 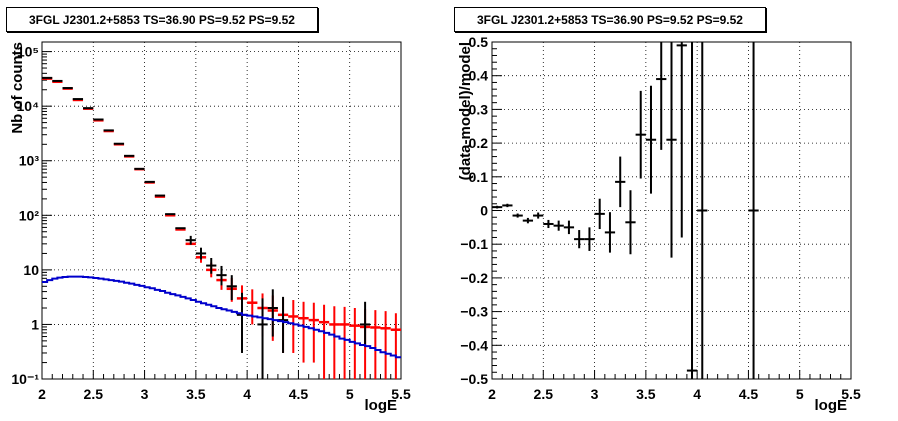 I want to click on y-axis-title: Nb of counts, so click(x=17, y=88).